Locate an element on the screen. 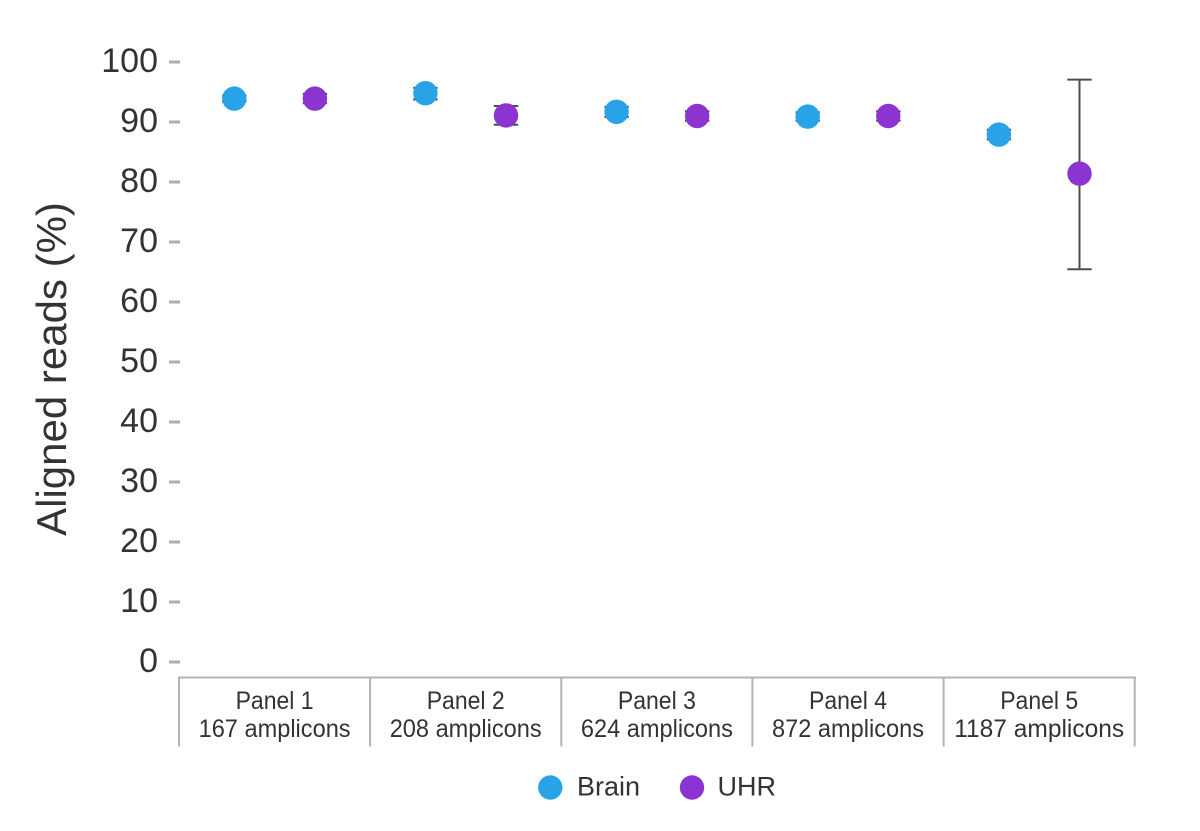 The width and height of the screenshot is (1200, 831). svg-text: 20 is located at coordinates (139, 541).